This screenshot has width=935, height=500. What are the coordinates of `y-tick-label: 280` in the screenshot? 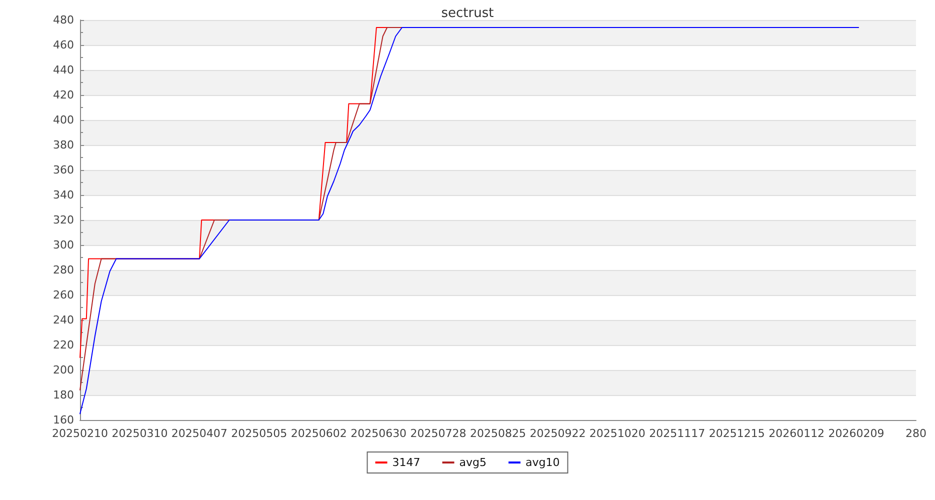 It's located at (63, 270).